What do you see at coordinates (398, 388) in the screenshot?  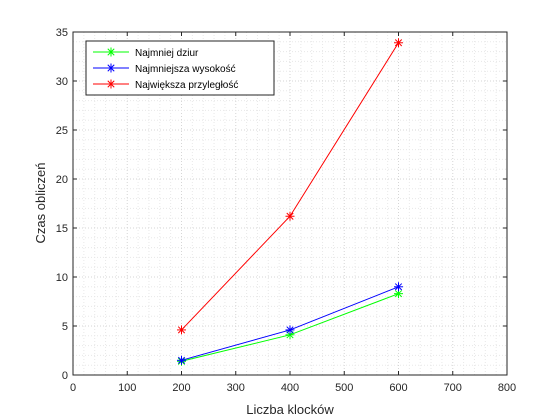 I see `x-tick-label: 600` at bounding box center [398, 388].